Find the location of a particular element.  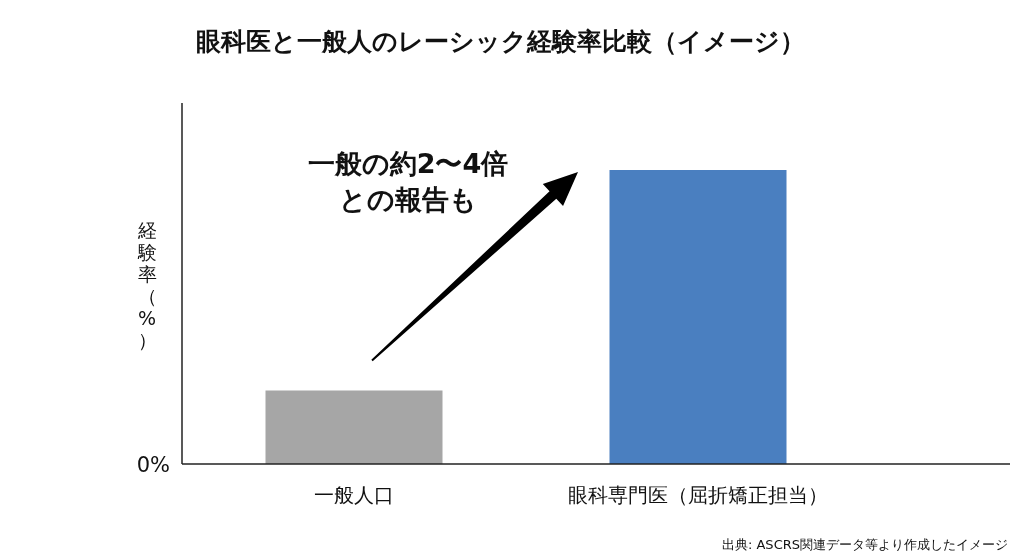

source-note: 出典: ASCRS関連データ等より作成したイメージ is located at coordinates (864, 544).